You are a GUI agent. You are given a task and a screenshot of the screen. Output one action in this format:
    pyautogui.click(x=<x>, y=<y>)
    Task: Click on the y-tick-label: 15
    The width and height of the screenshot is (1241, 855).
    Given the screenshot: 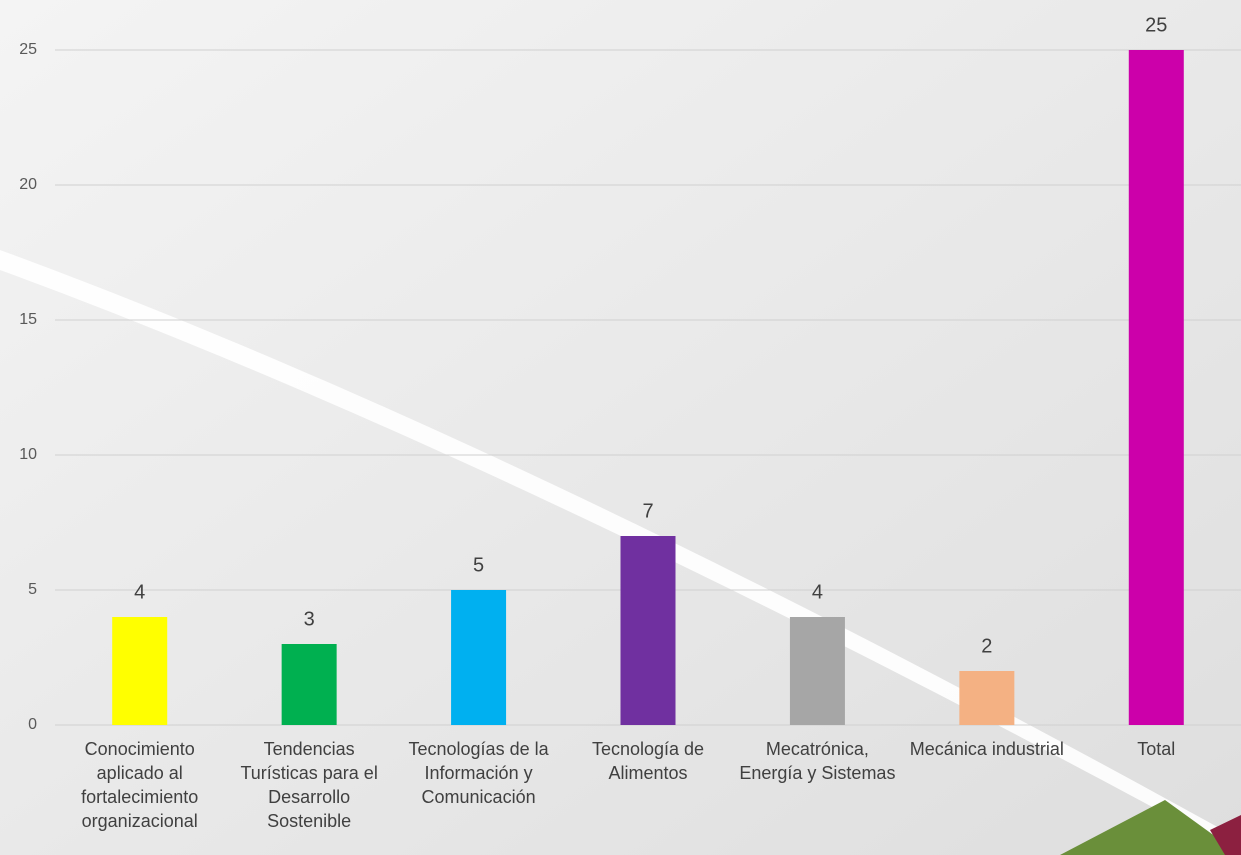 What is the action you would take?
    pyautogui.click(x=28, y=319)
    